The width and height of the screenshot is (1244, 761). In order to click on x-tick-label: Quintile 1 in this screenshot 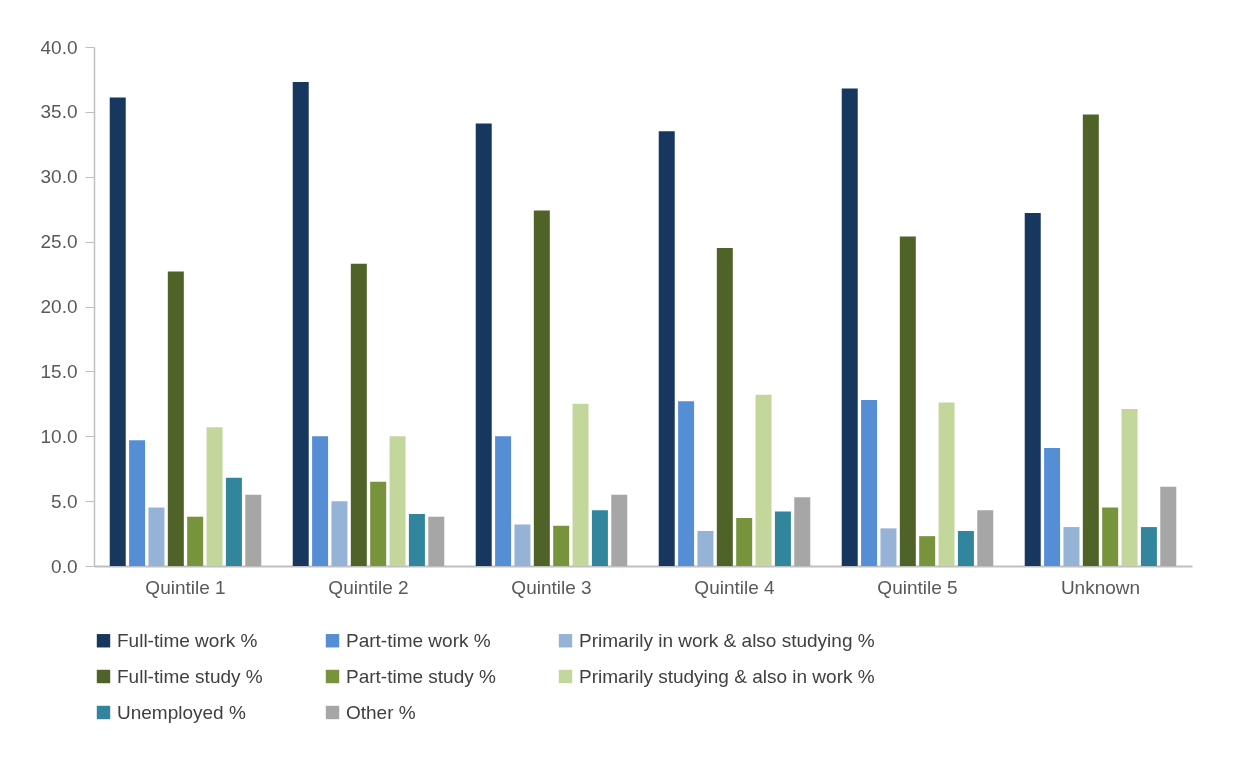, I will do `click(185, 587)`.